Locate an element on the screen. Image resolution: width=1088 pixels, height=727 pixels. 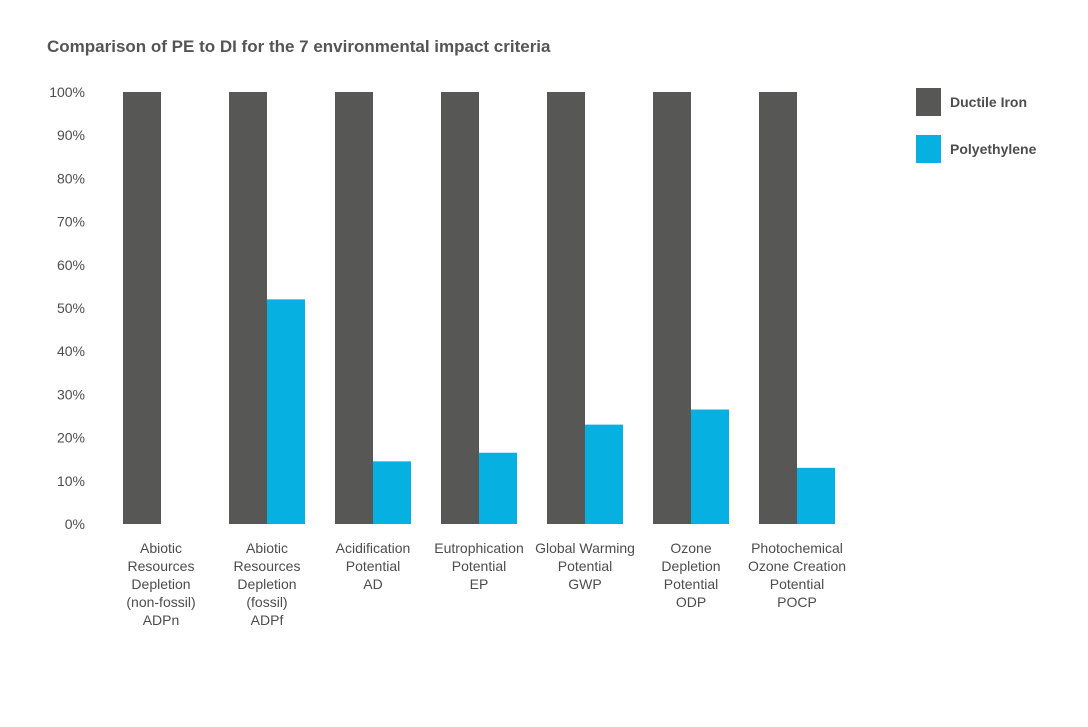
legend: Ductile Iron Polyethylene is located at coordinates (976, 135).